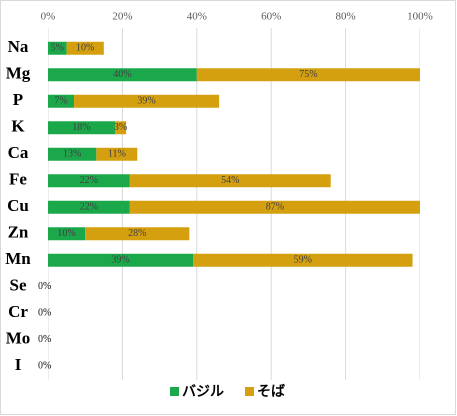 This screenshot has width=457, height=416. I want to click on y-tick-label: Mg, so click(18, 73).